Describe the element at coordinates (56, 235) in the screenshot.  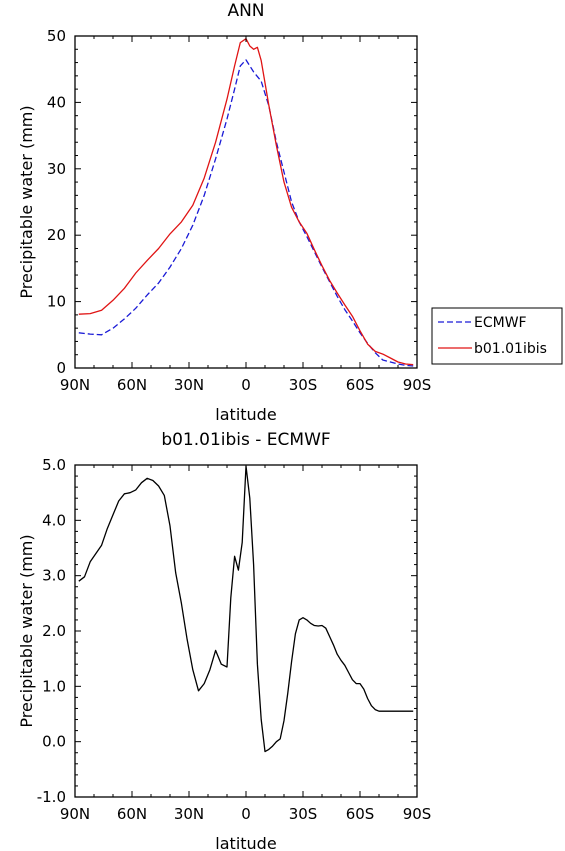
I see `y-tick-label: 20` at that location.